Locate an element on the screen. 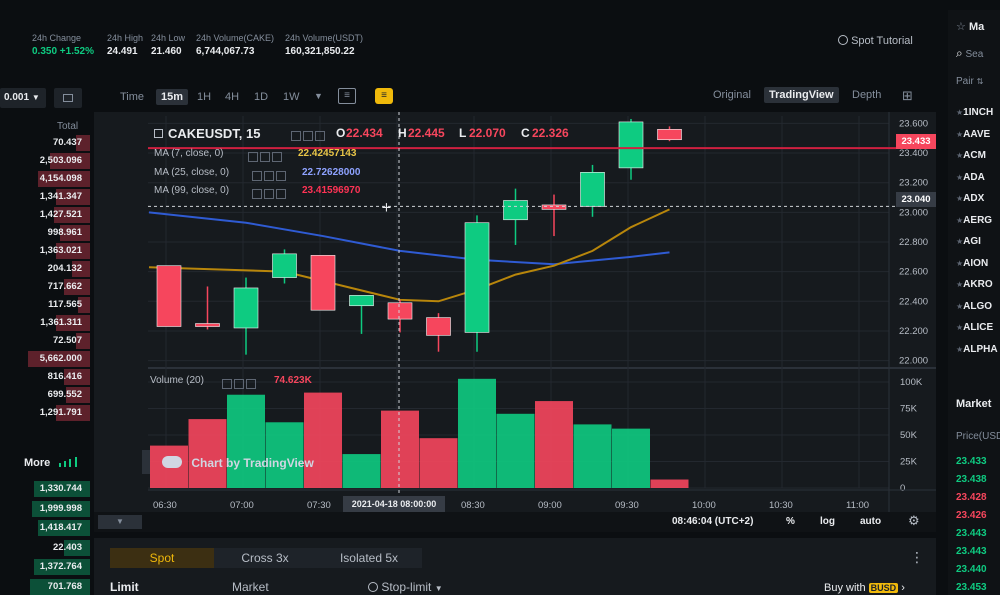 This screenshot has height=595, width=1000. ma99-actions-icon is located at coordinates (274, 192).